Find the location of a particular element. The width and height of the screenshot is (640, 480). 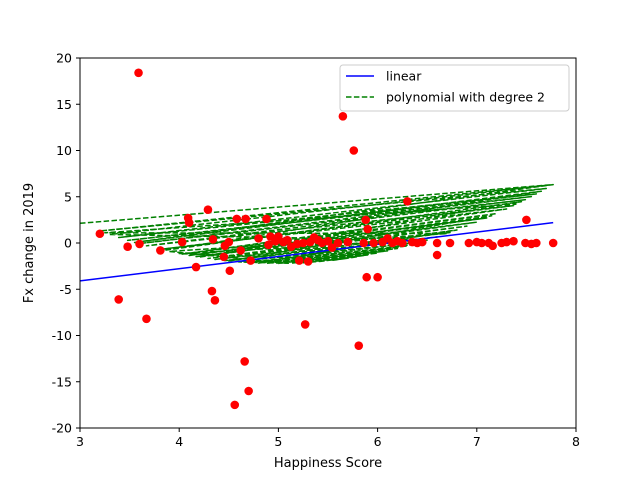

y-tick-label: -10 is located at coordinates (62, 335).